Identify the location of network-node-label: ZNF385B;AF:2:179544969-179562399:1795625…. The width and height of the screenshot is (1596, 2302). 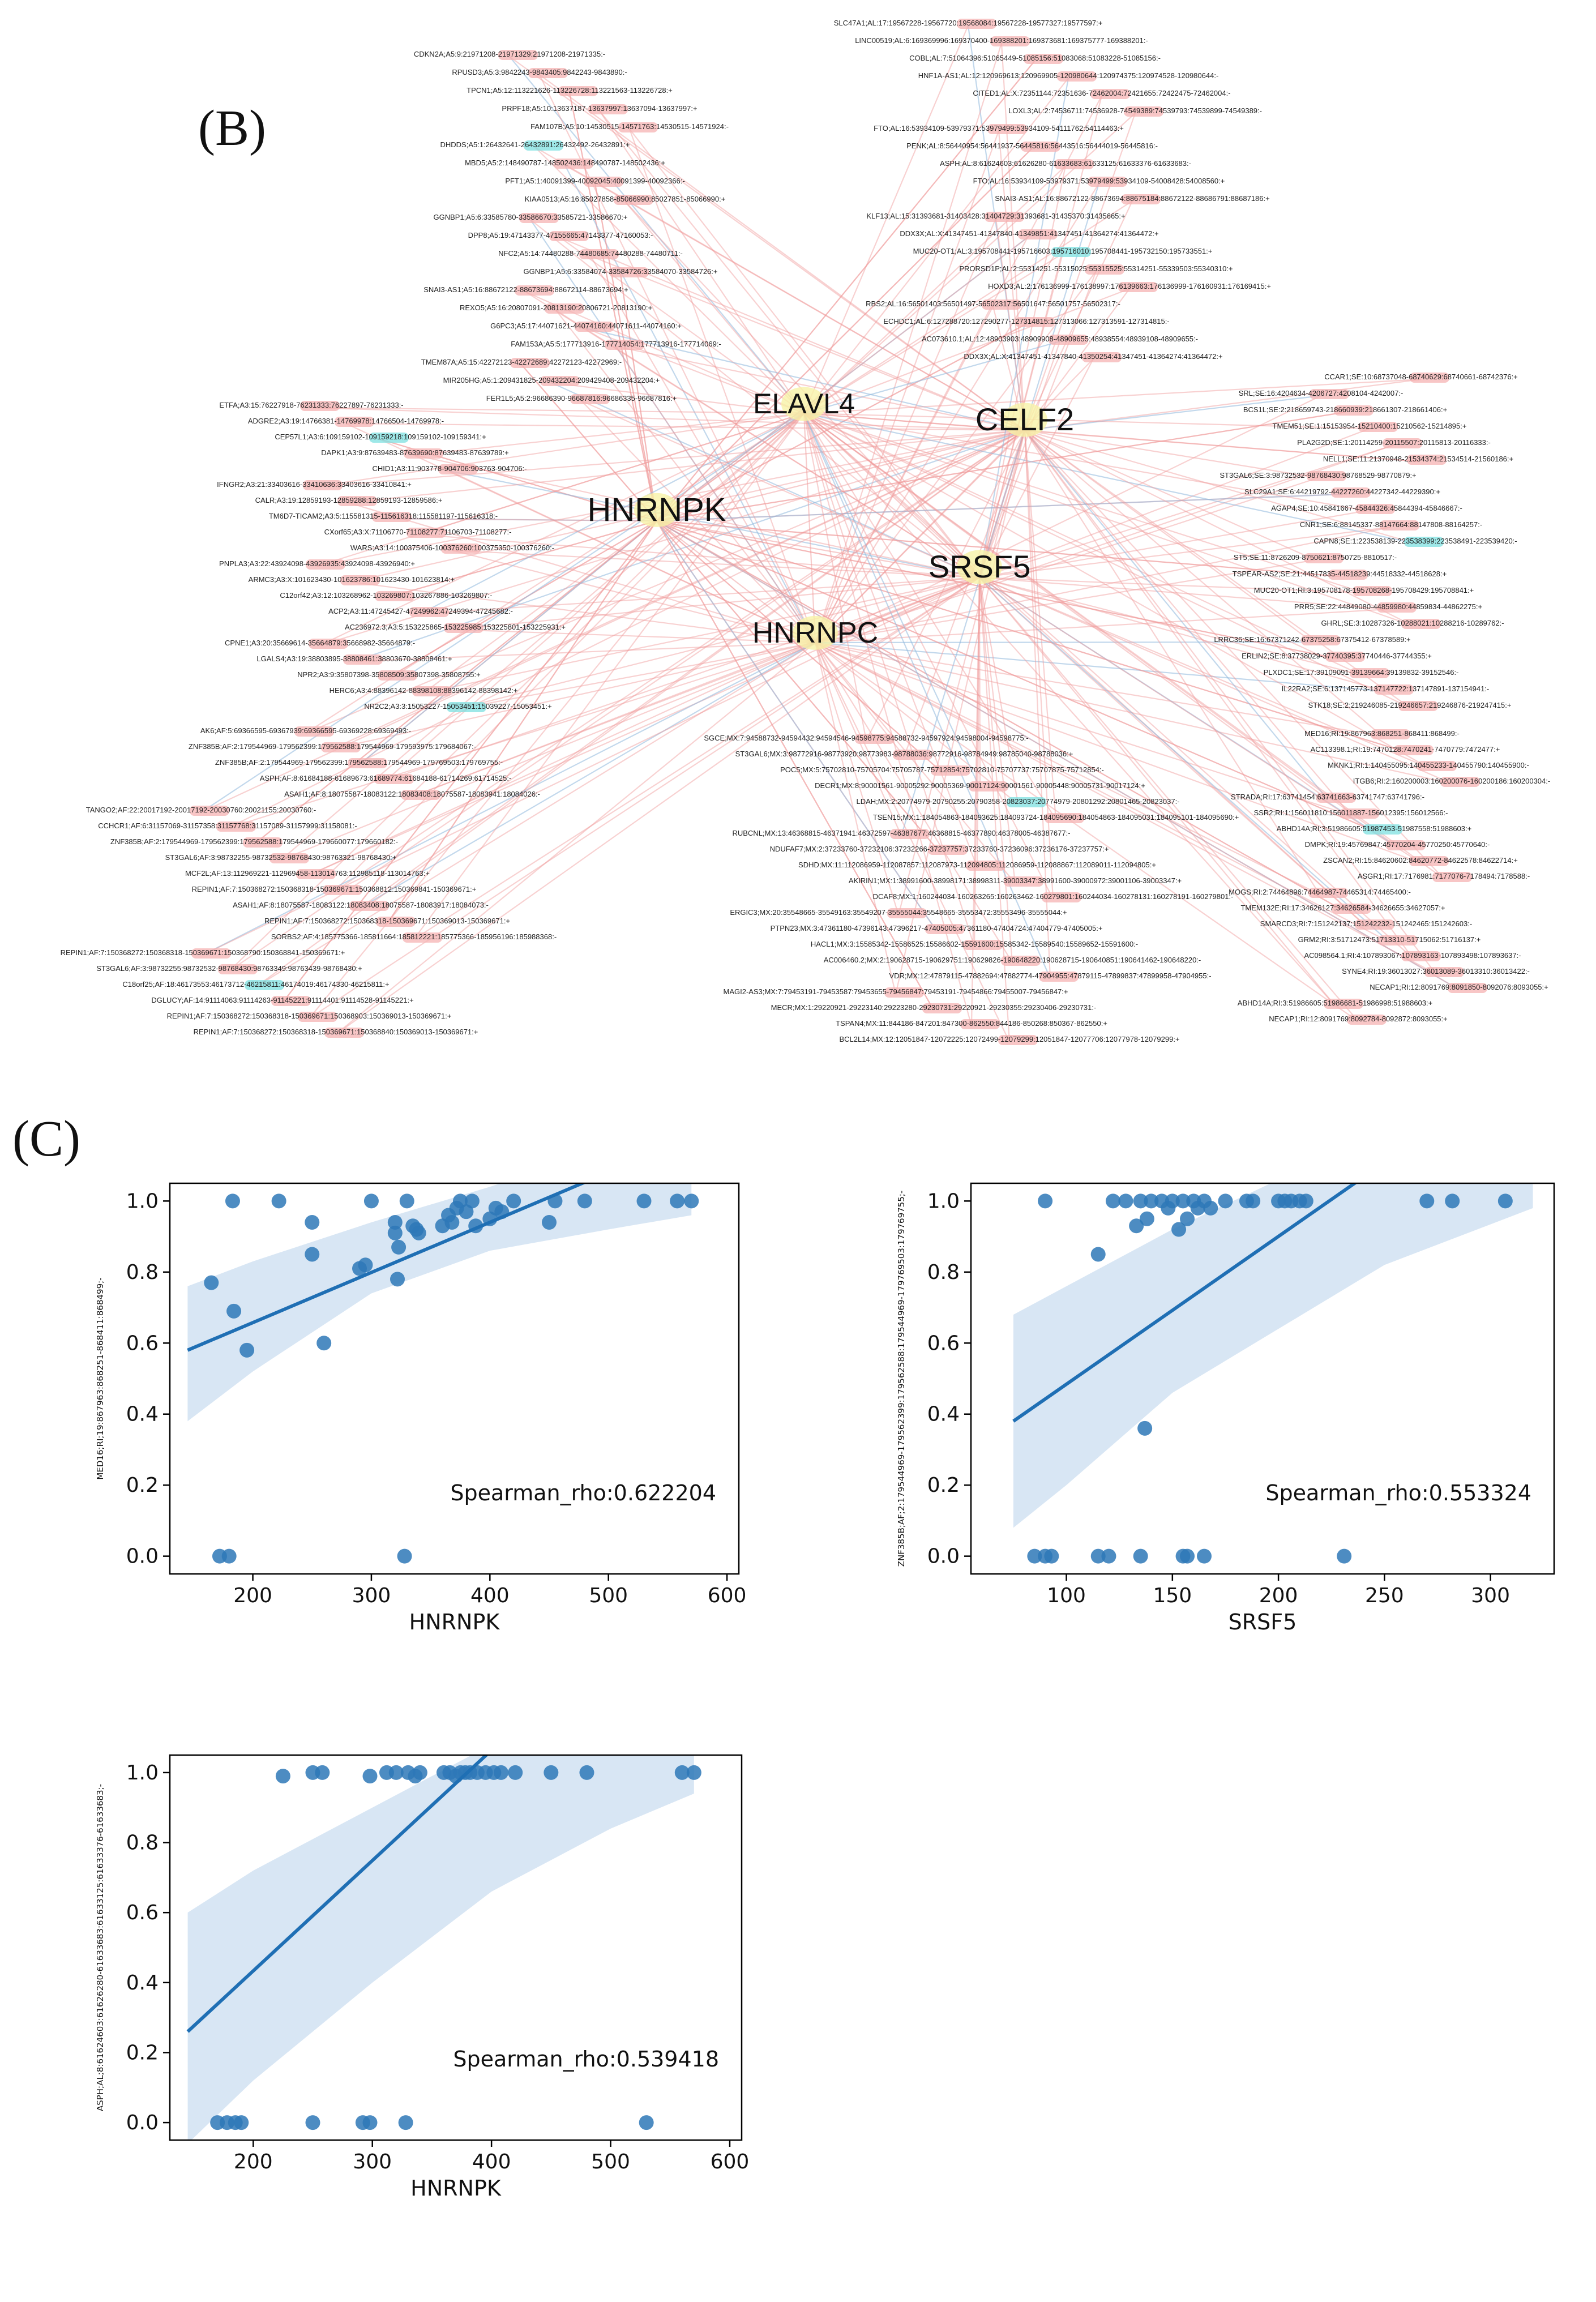
(333, 746).